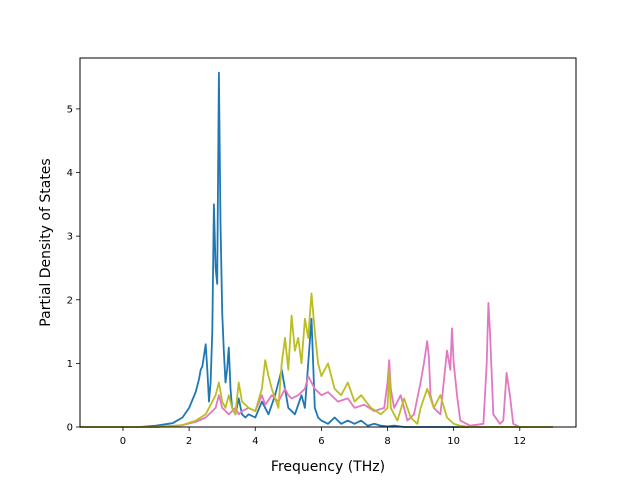 This screenshot has height=480, width=640. I want to click on x-tick-label: 0, so click(123, 441).